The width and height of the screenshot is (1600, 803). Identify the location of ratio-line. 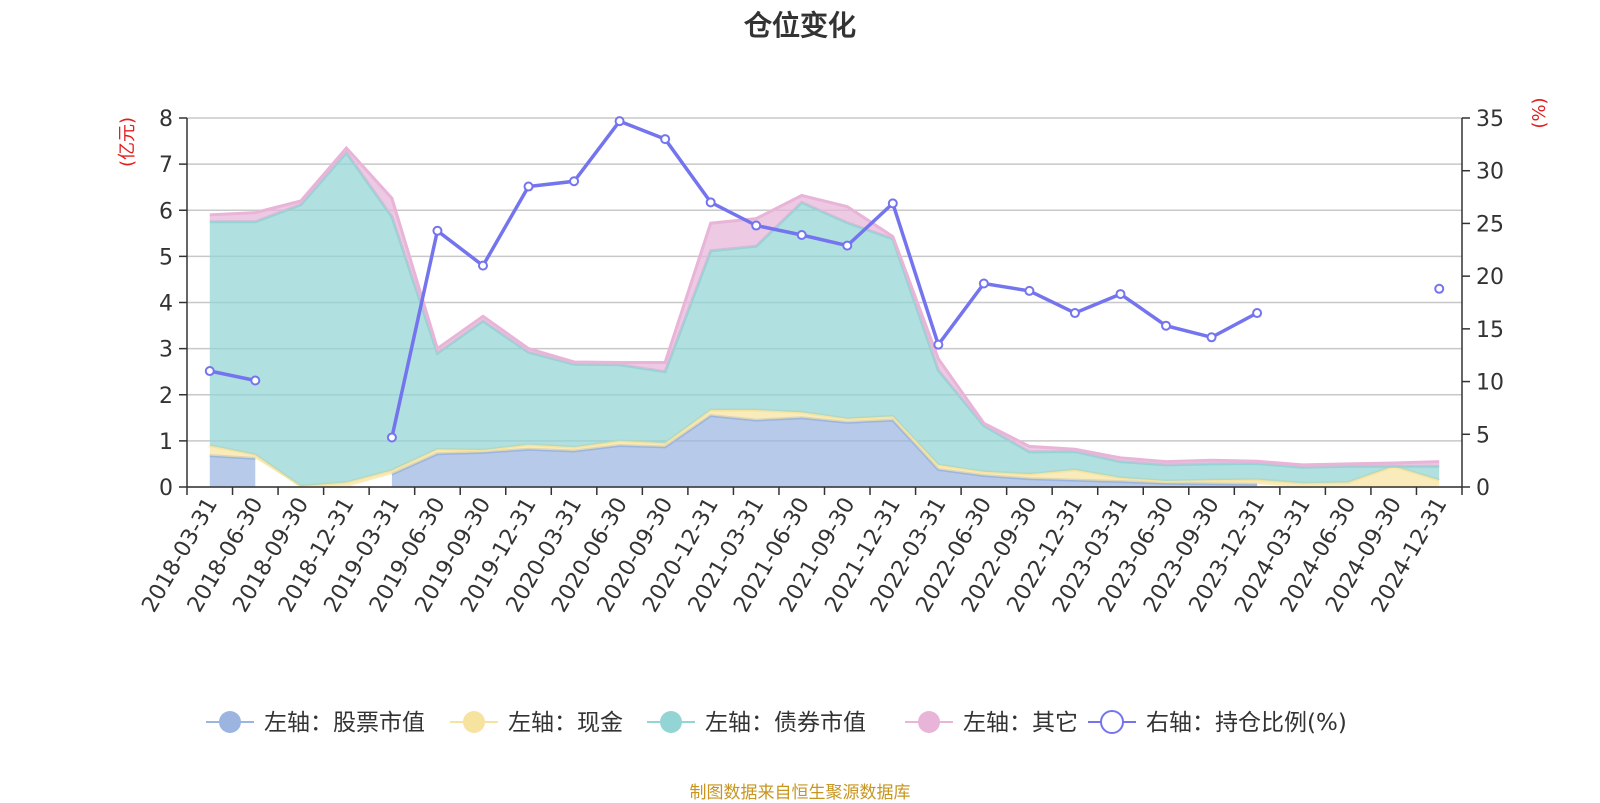
(232, 376).